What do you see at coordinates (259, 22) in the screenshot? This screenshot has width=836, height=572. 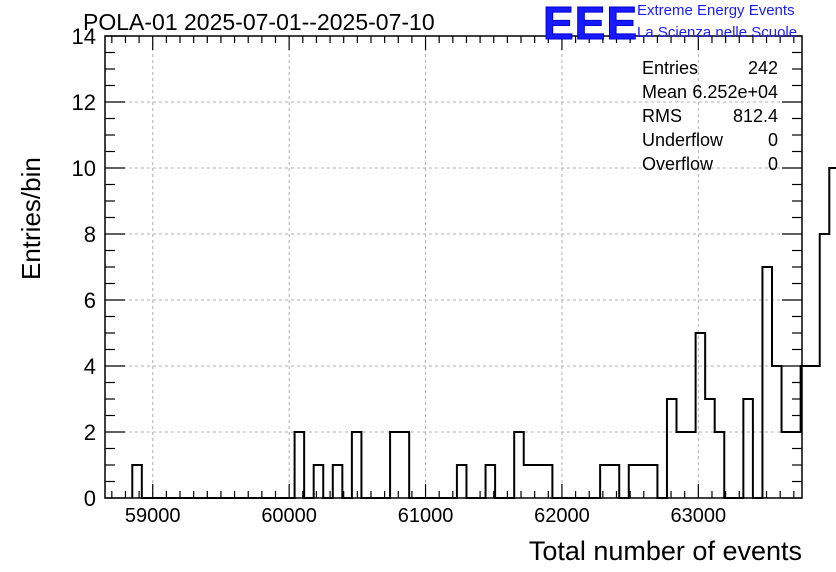 I see `chart-title: POLA-01 2025-07-01--2025-07-10` at bounding box center [259, 22].